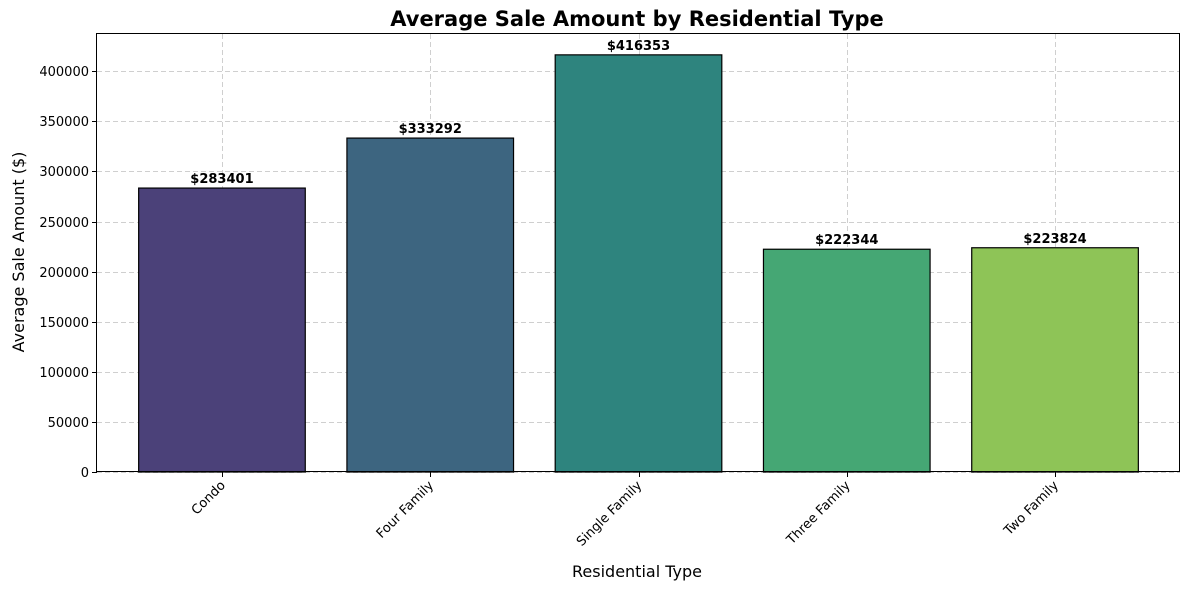  I want to click on y-tick-label: 350000, so click(64, 122).